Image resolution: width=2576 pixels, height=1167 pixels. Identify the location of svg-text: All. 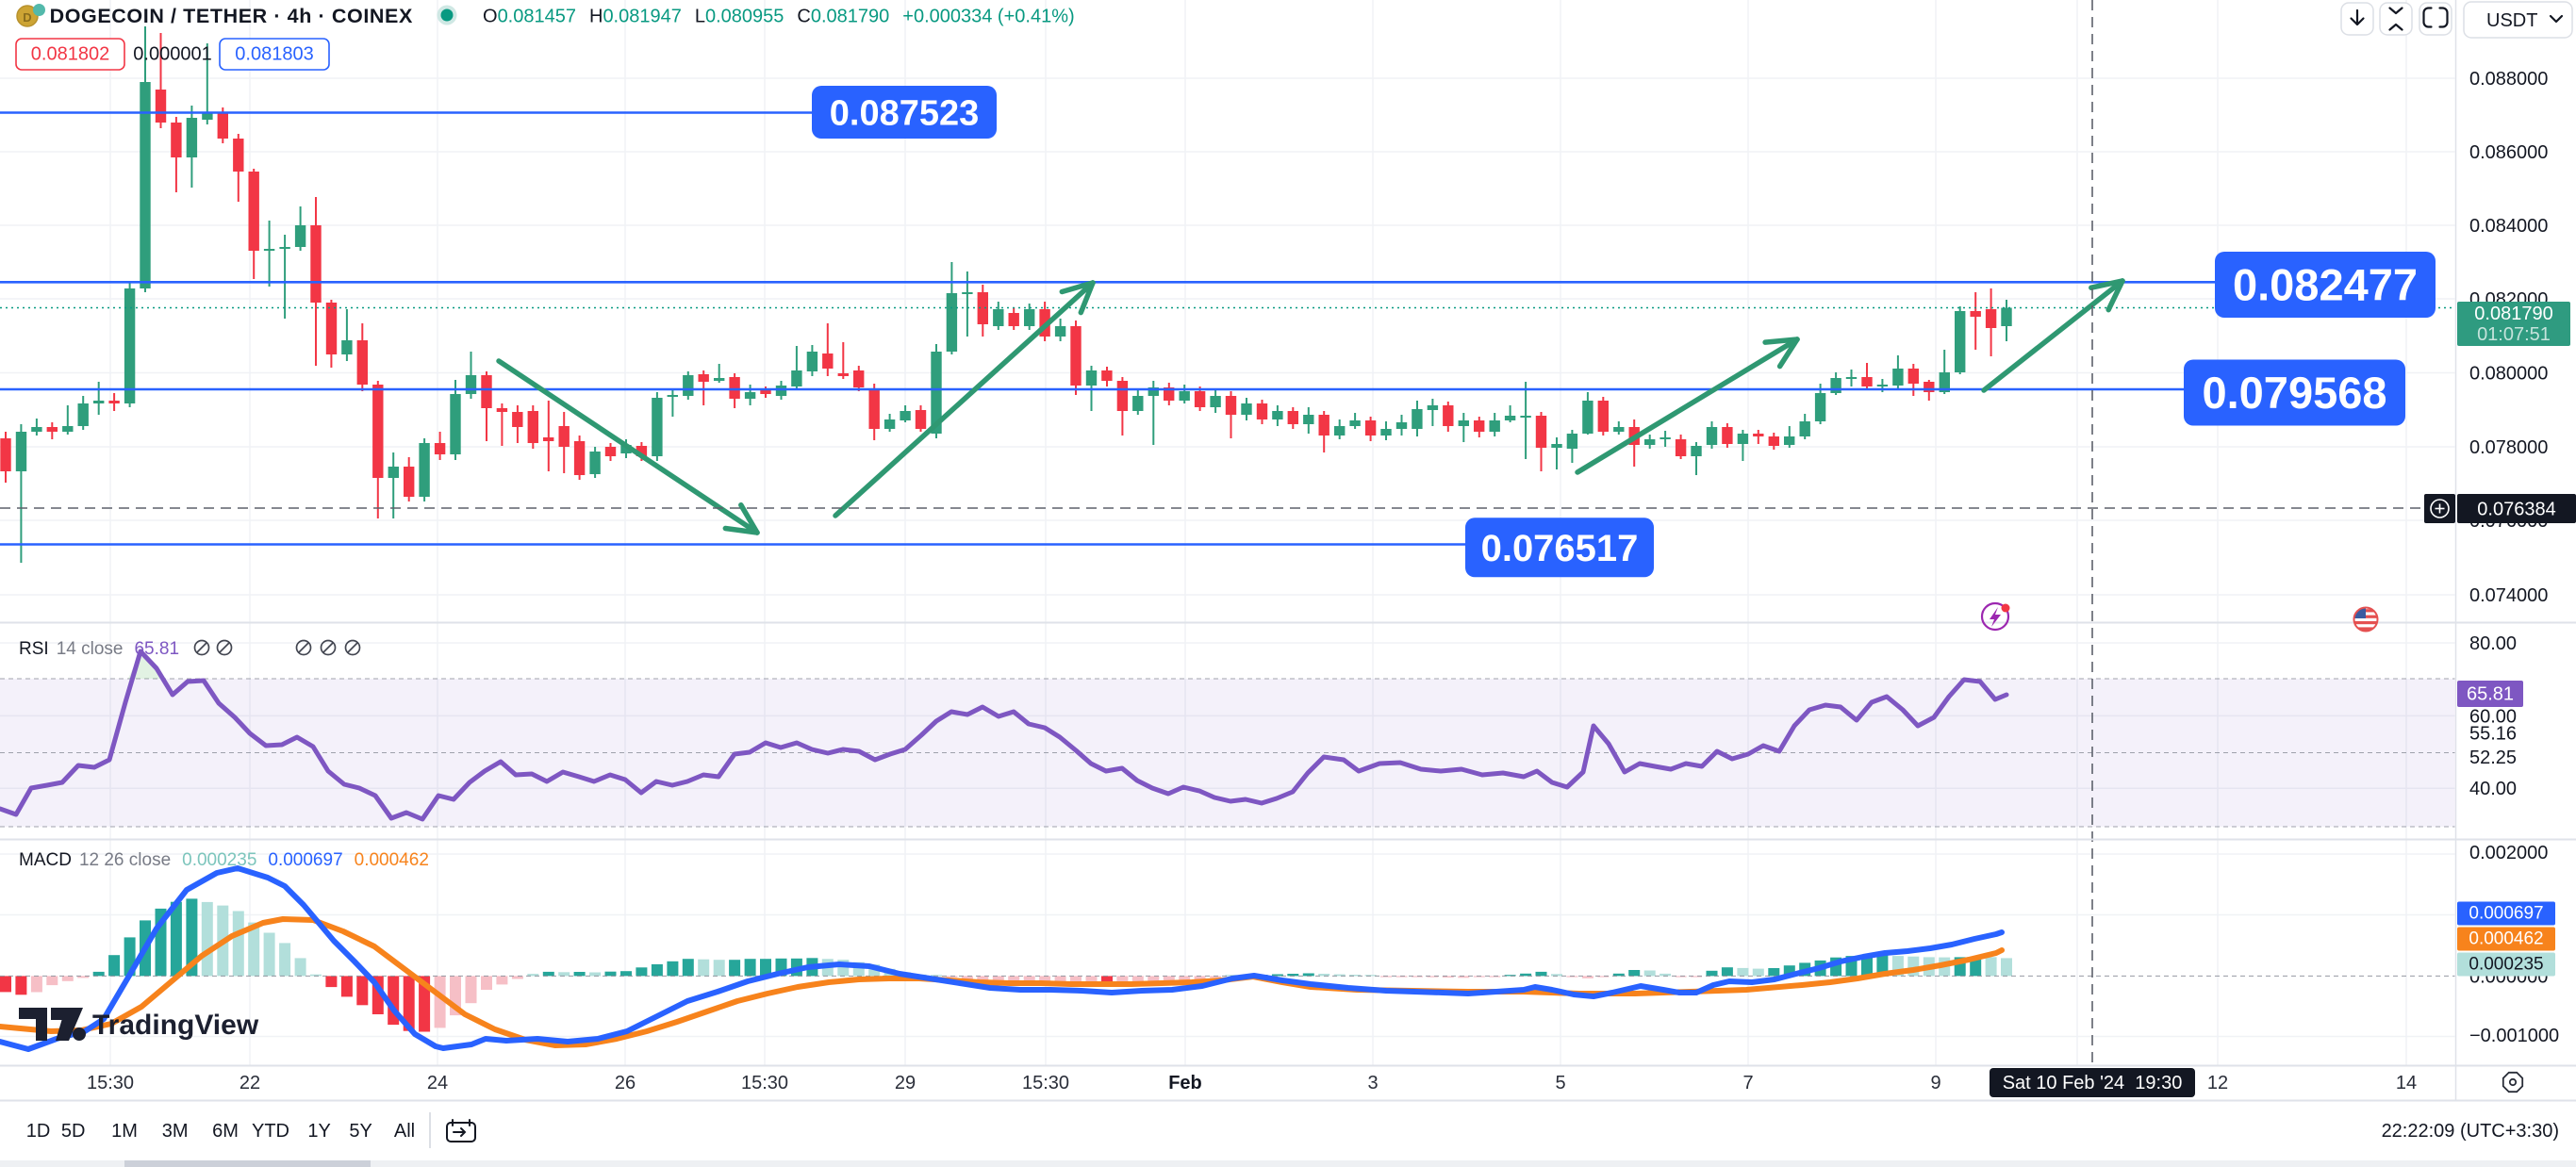
(404, 1131).